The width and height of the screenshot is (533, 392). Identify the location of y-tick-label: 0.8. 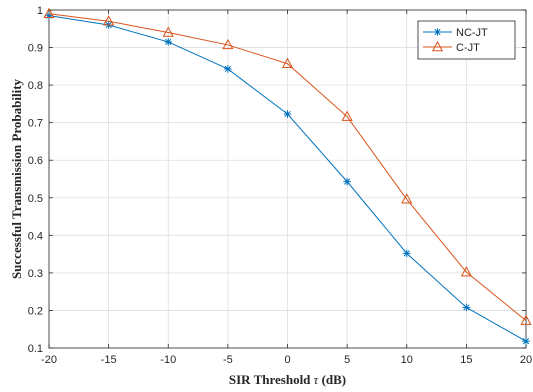
(35, 86).